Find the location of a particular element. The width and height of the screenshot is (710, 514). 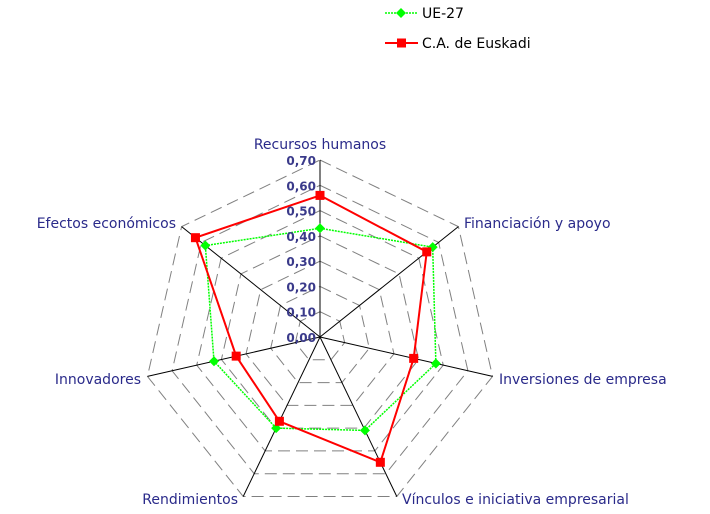

axis-label: Inversiones de empresa is located at coordinates (583, 380).